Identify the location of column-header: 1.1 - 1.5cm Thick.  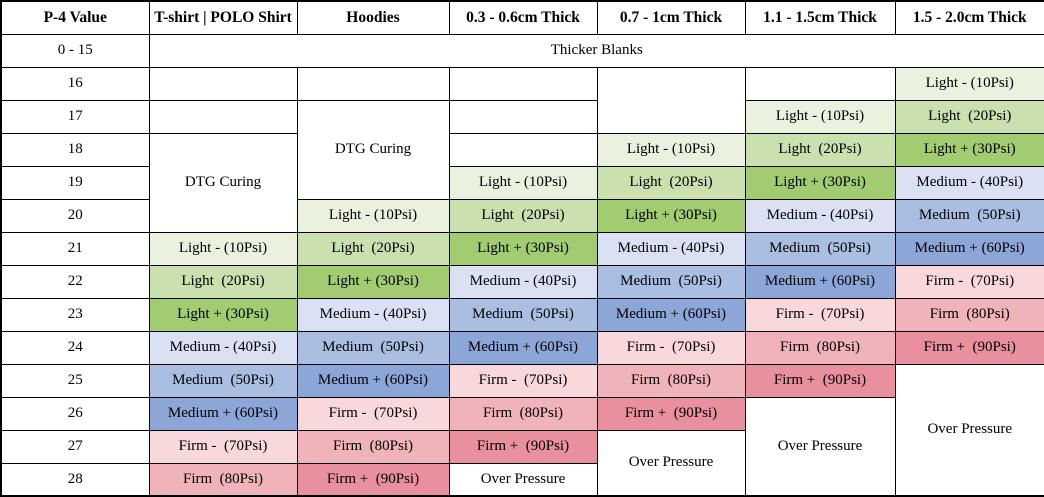
(820, 17).